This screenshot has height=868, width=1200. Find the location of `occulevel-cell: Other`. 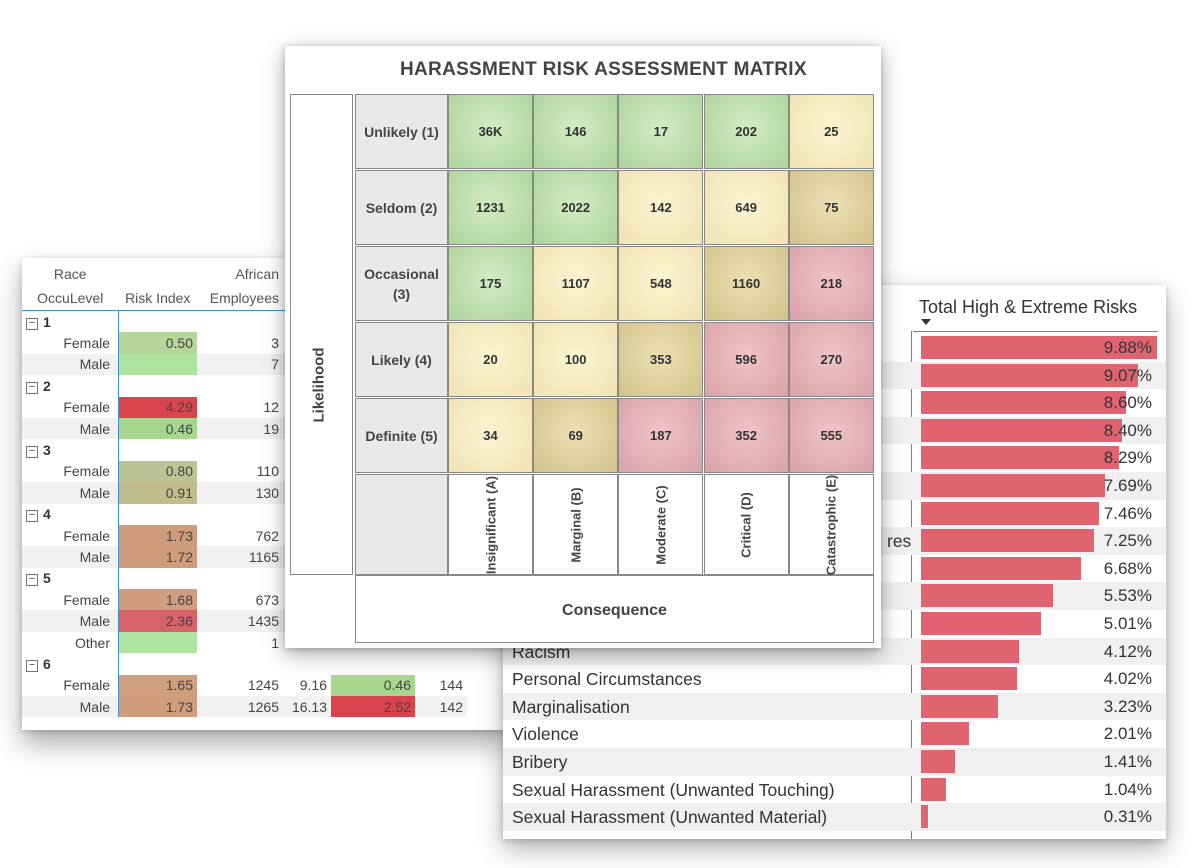

occulevel-cell: Other is located at coordinates (92, 642).